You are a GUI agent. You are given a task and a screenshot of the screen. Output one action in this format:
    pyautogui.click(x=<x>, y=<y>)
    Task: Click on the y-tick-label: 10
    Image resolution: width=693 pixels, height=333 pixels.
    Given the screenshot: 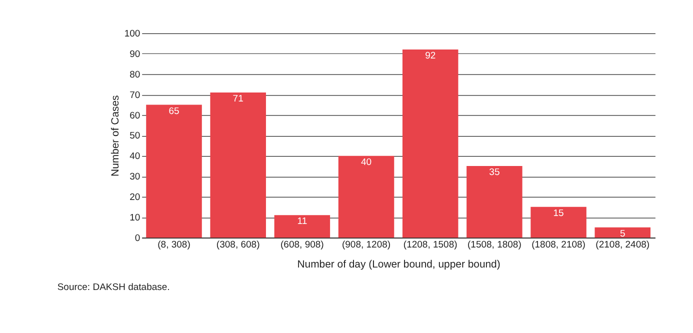 What is the action you would take?
    pyautogui.click(x=135, y=218)
    